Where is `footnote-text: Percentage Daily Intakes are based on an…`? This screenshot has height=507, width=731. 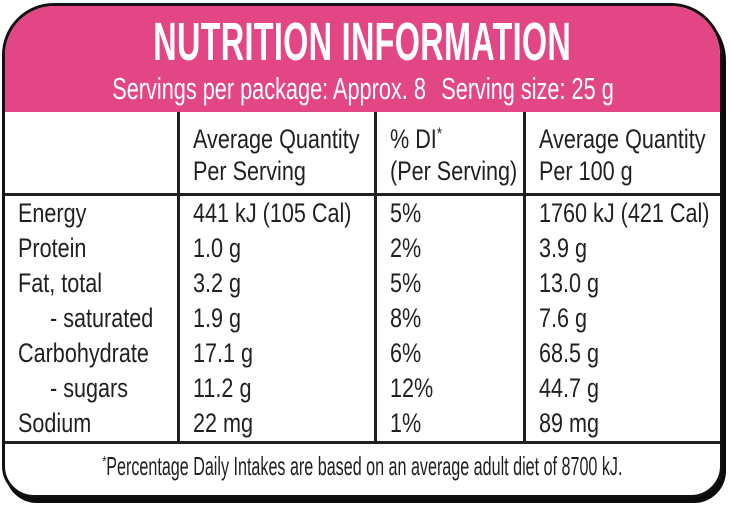
footnote-text: Percentage Daily Intakes are based on an… is located at coordinates (364, 466).